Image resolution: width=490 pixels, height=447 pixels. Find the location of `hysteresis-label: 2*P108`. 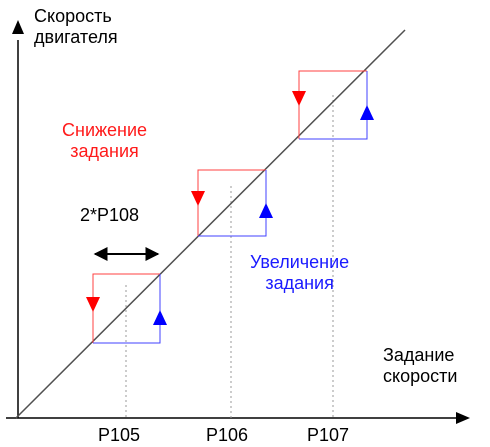

hysteresis-label: 2*P108 is located at coordinates (110, 215).